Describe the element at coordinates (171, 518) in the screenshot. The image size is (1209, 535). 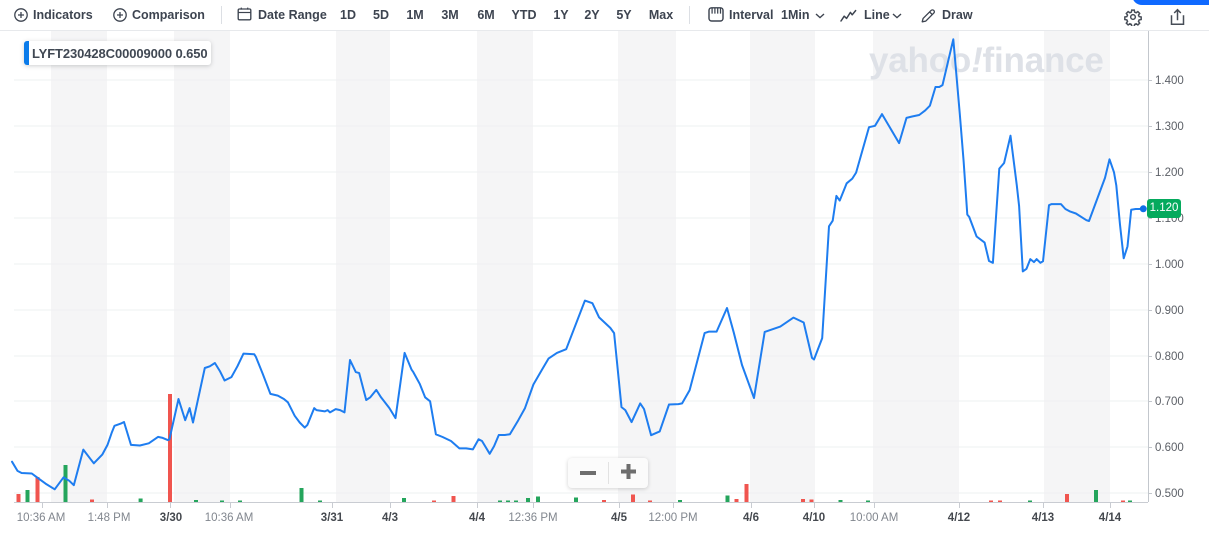
I see `svg-text: 3/30` at that location.